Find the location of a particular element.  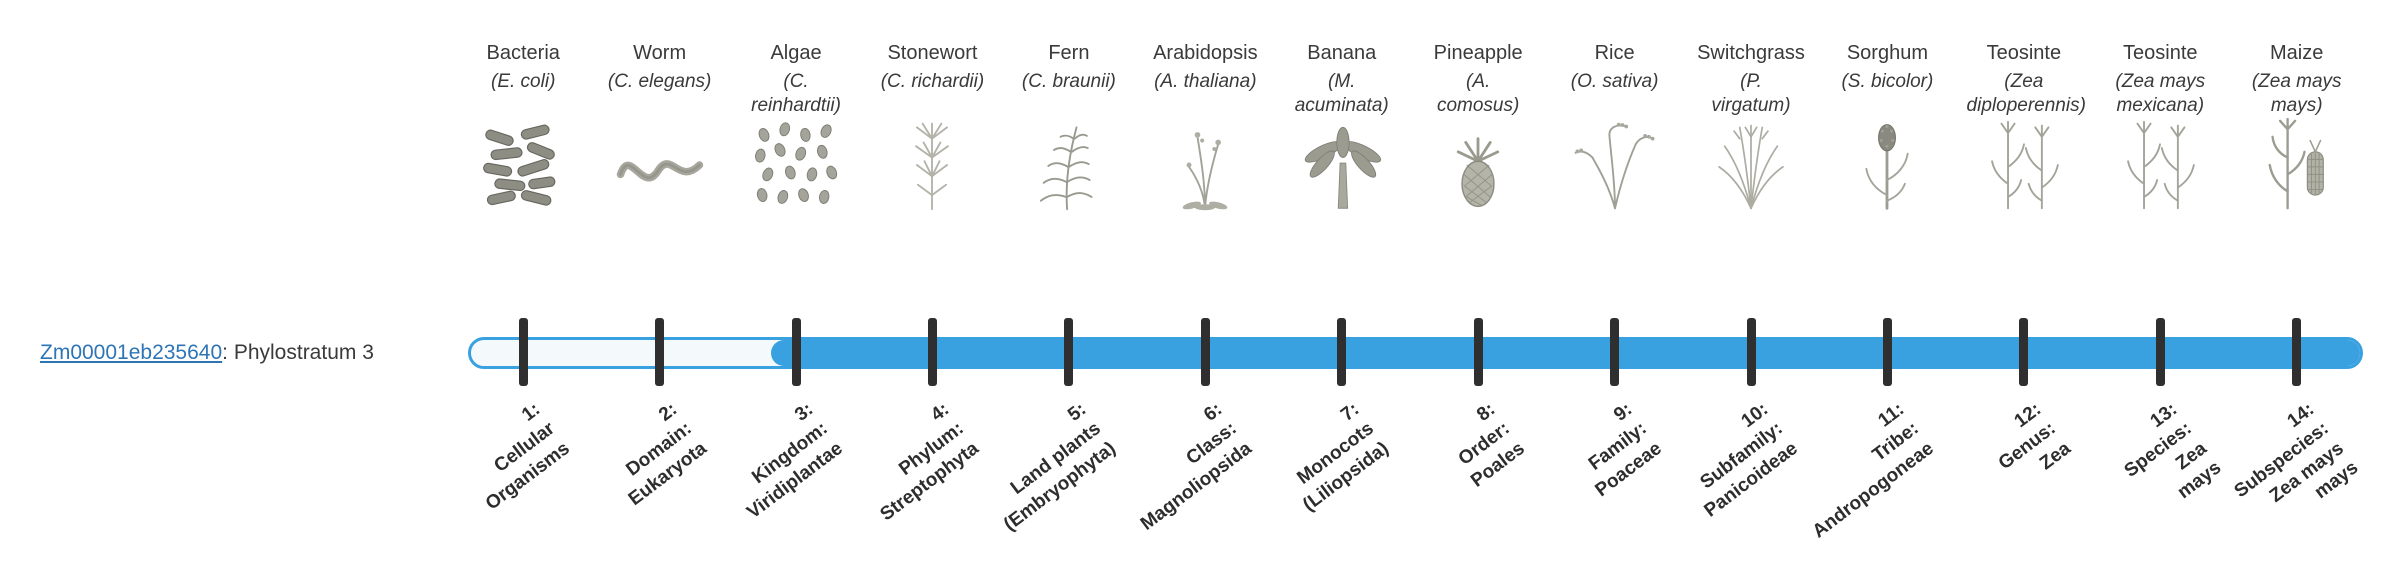

banana-illustration is located at coordinates (1342, 165).